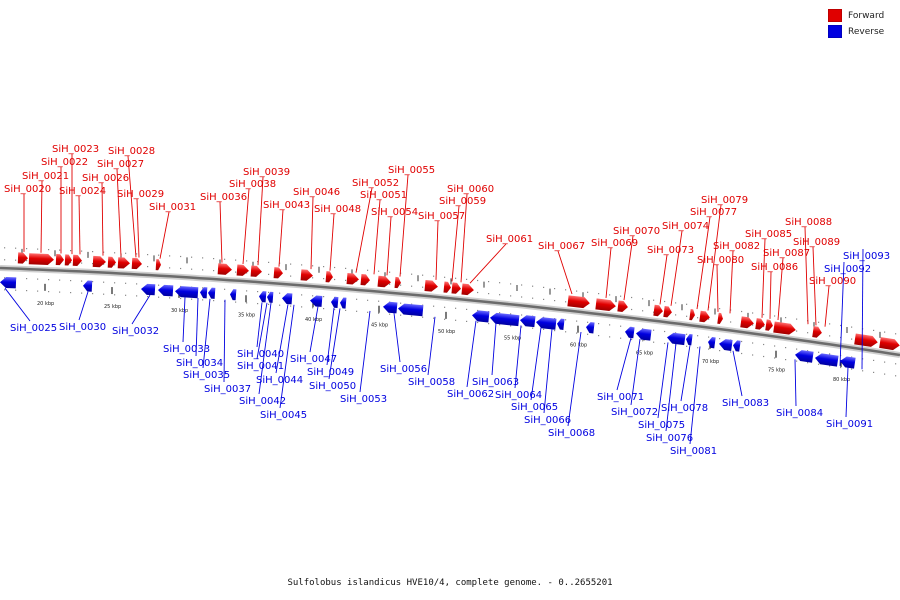 The width and height of the screenshot is (900, 600). What do you see at coordinates (283, 415) in the screenshot?
I see `gene-label: SiH_0045` at bounding box center [283, 415].